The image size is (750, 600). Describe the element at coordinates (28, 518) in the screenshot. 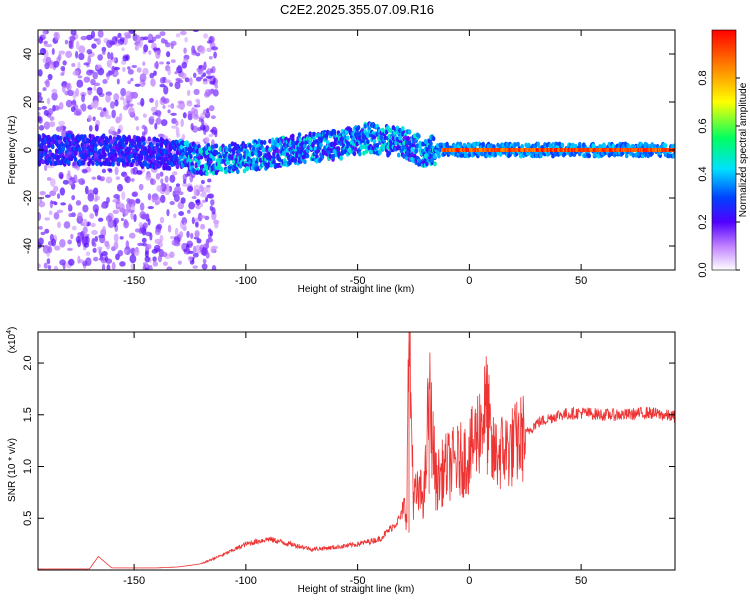

I see `snr-ytick-label: 0.5` at that location.